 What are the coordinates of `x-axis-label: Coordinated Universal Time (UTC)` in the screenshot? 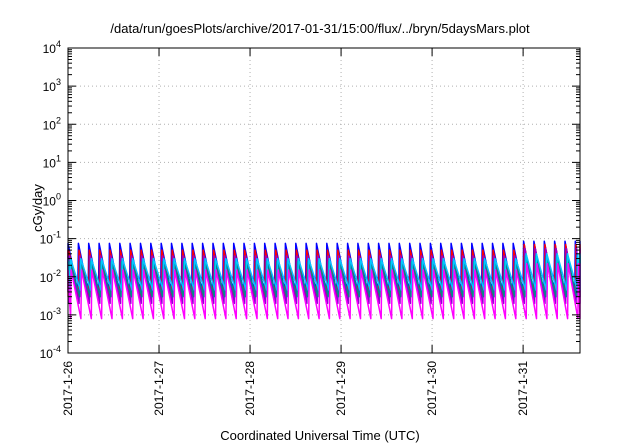 It's located at (320, 435).